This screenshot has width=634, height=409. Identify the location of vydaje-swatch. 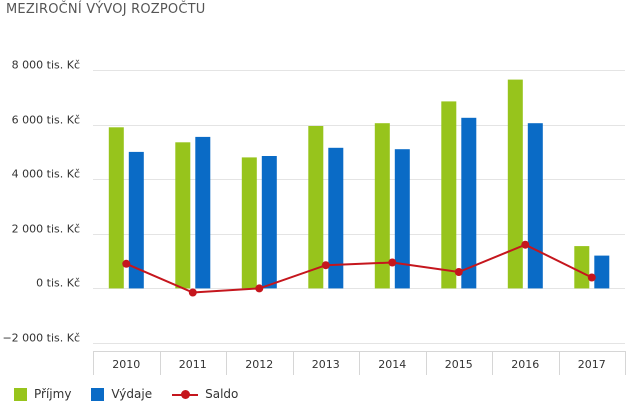
(98, 394).